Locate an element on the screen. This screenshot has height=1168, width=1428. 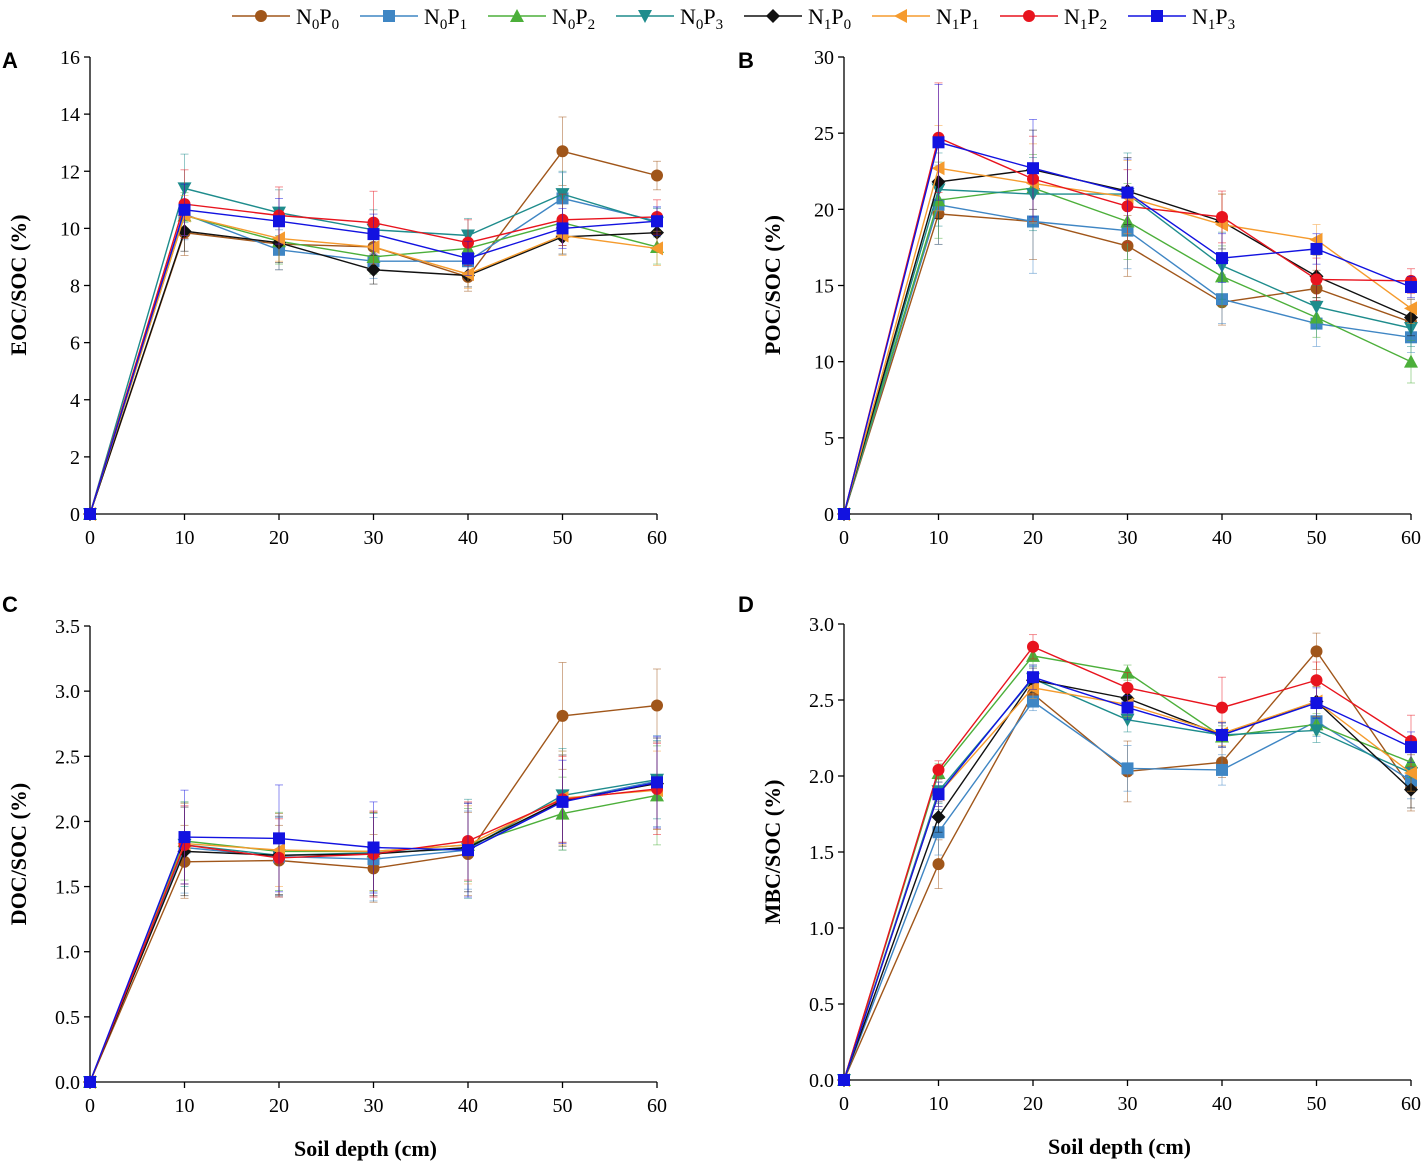
legend-marker-circle is located at coordinates (261, 16).